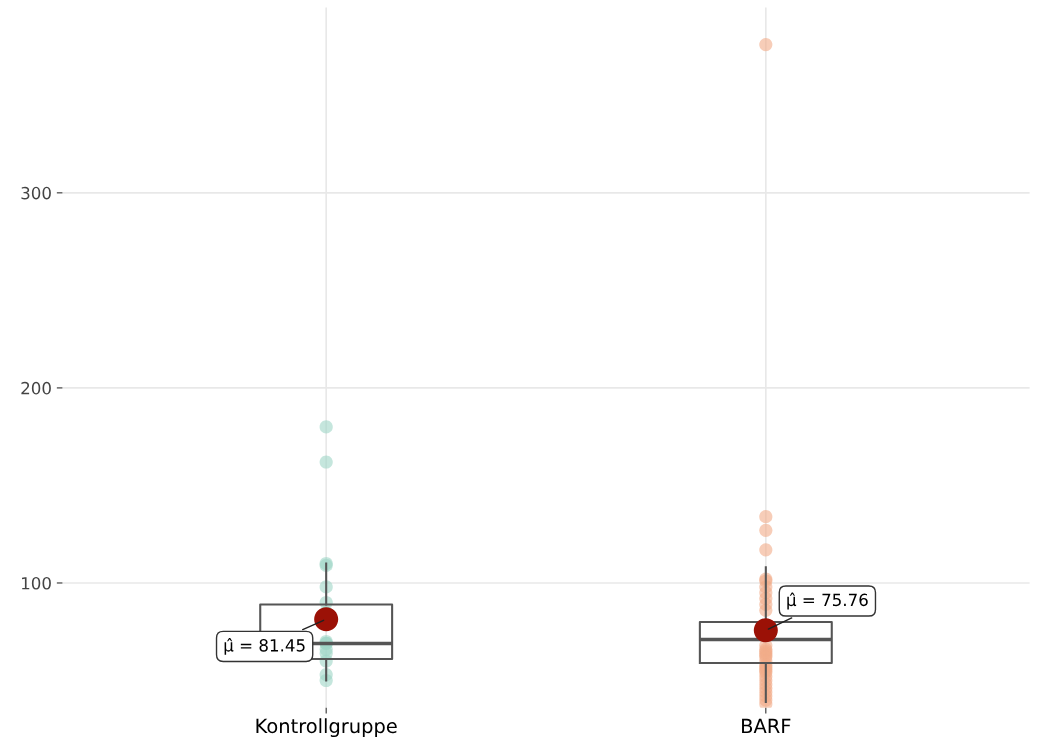 The height and width of the screenshot is (753, 1040). Describe the element at coordinates (326, 728) in the screenshot. I see `x-tick-label: Kontrollgruppe` at that location.